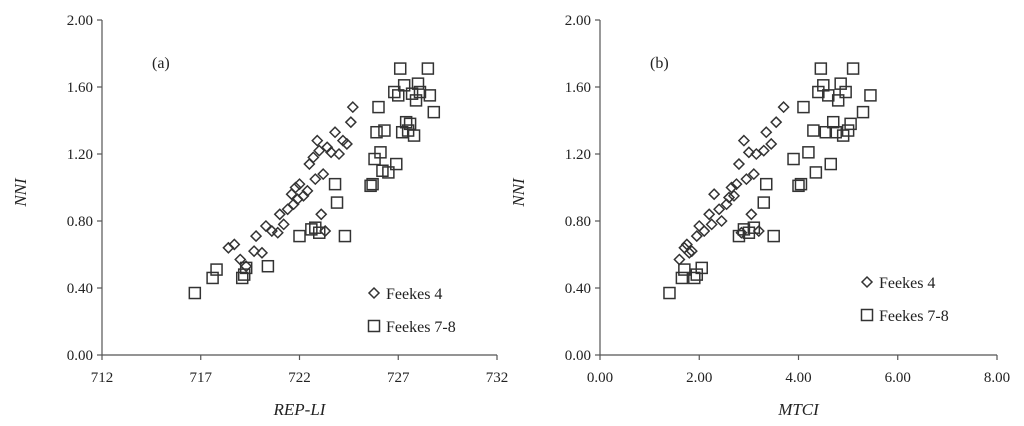  I want to click on y-tick-label: 2.00, so click(578, 21).